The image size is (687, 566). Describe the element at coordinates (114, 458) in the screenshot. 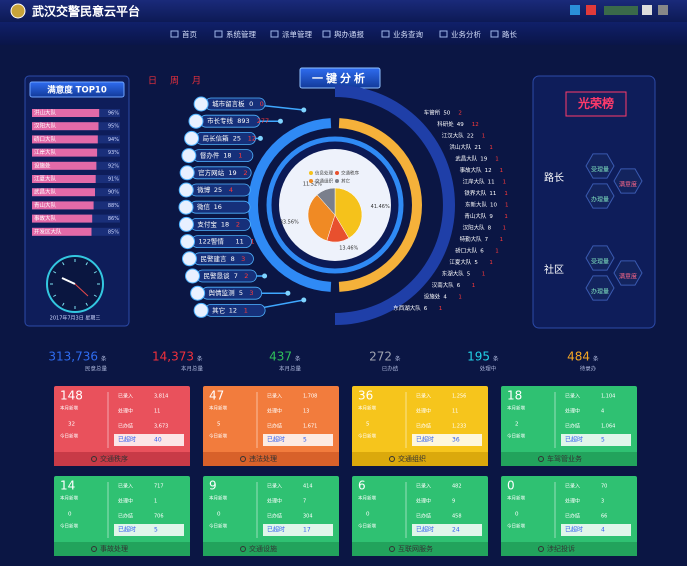

I see `card-title: 交通秩序` at that location.